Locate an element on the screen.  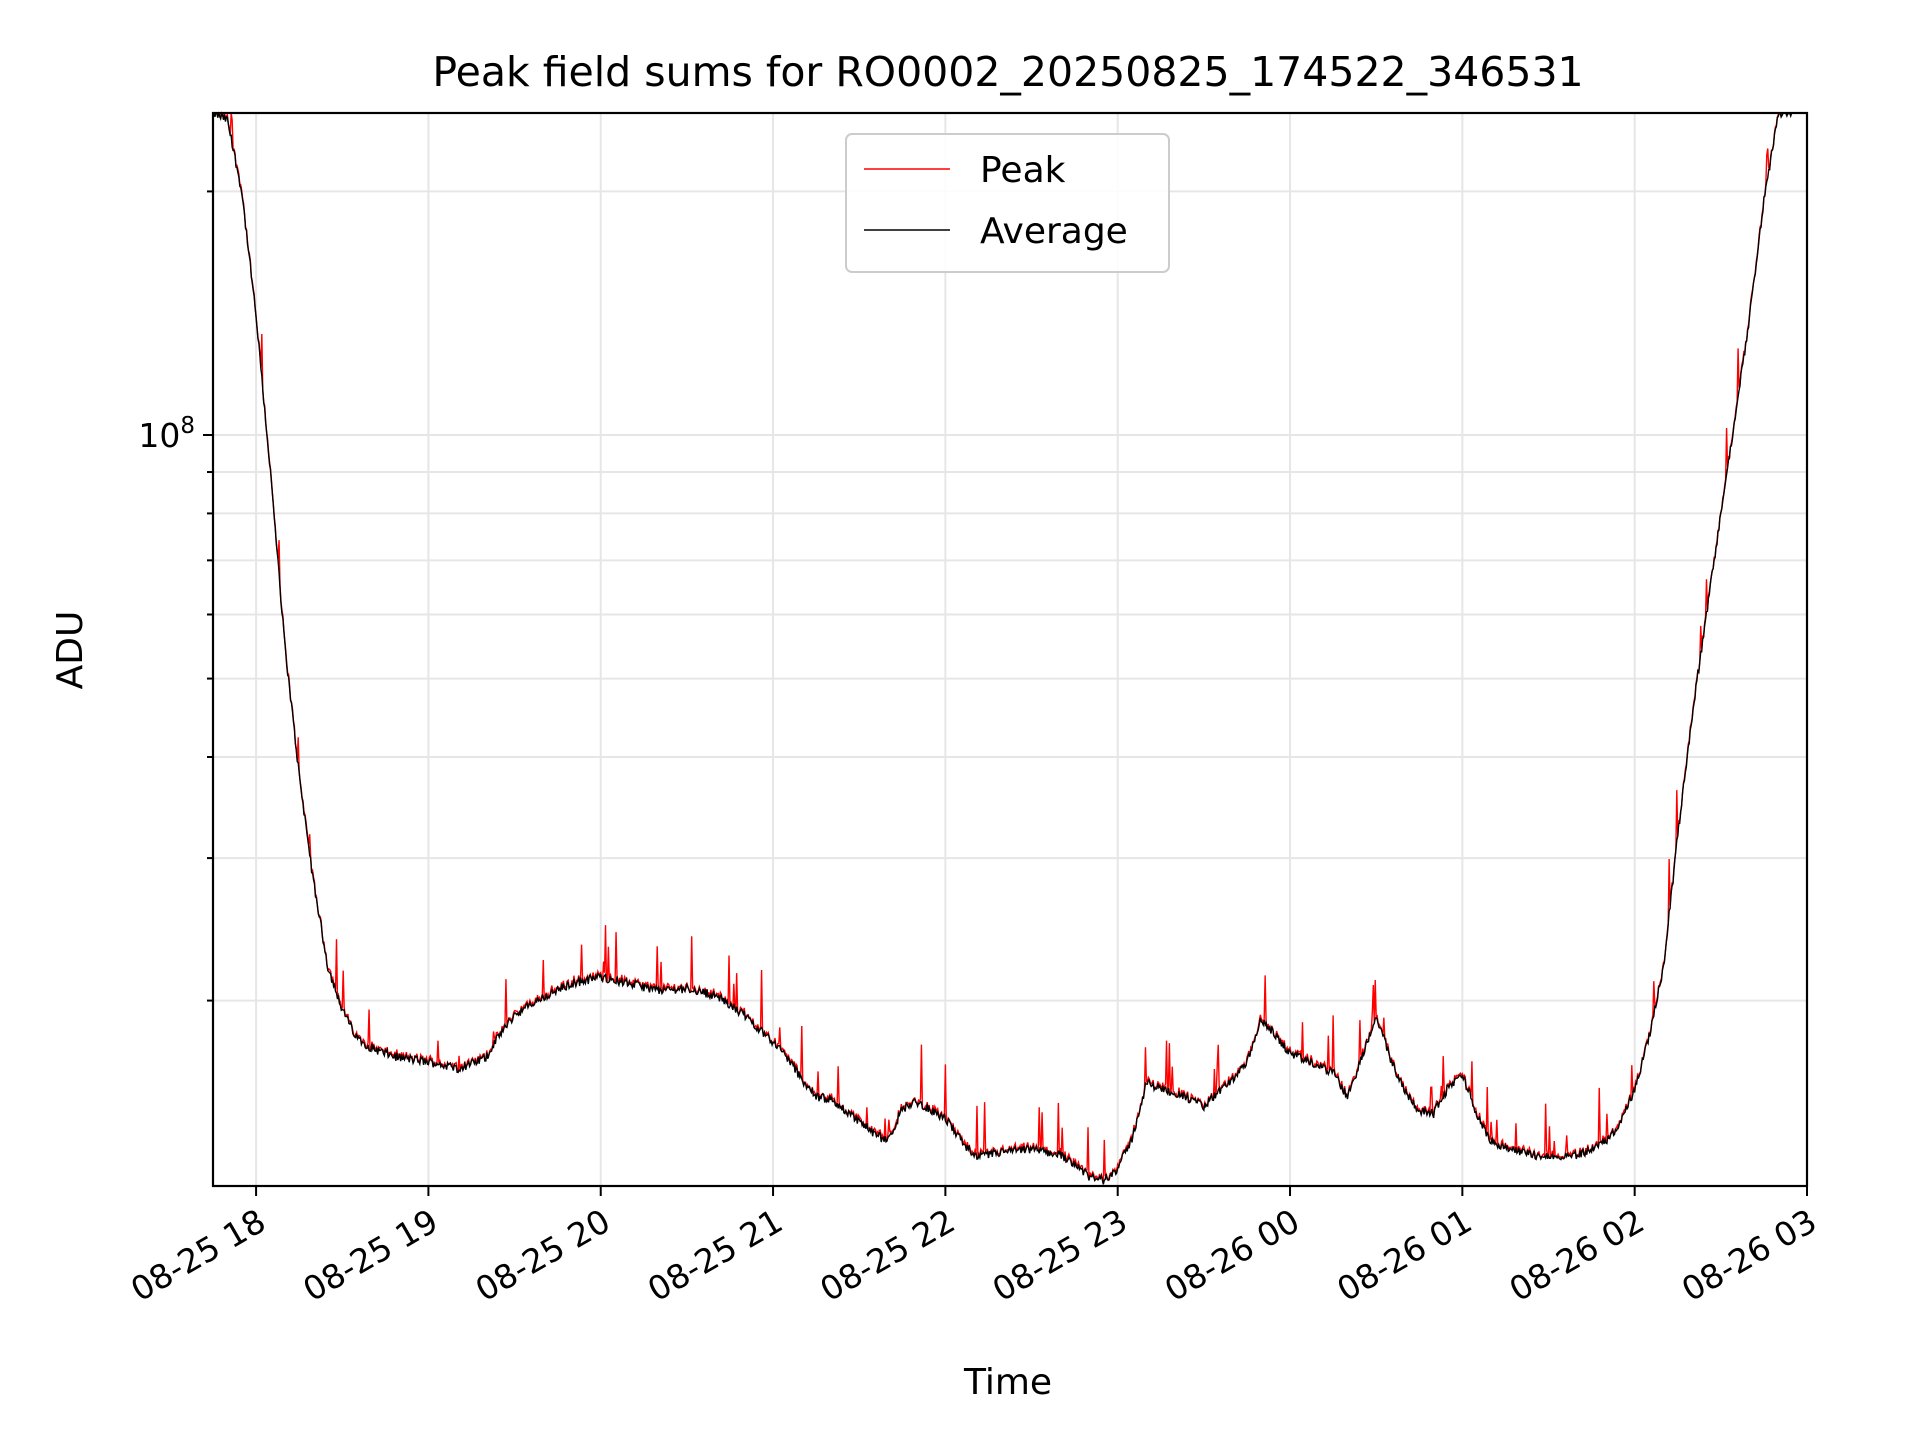
x-tick-label: 08-26 02 is located at coordinates (1577, 1255).